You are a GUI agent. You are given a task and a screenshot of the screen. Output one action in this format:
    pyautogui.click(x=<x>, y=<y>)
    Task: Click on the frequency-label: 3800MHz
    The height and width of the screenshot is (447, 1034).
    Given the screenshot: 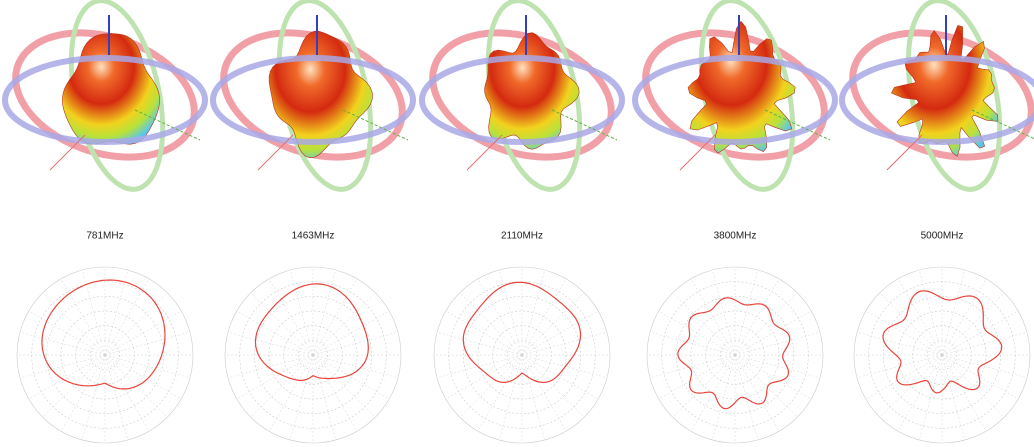 What is the action you would take?
    pyautogui.click(x=735, y=236)
    